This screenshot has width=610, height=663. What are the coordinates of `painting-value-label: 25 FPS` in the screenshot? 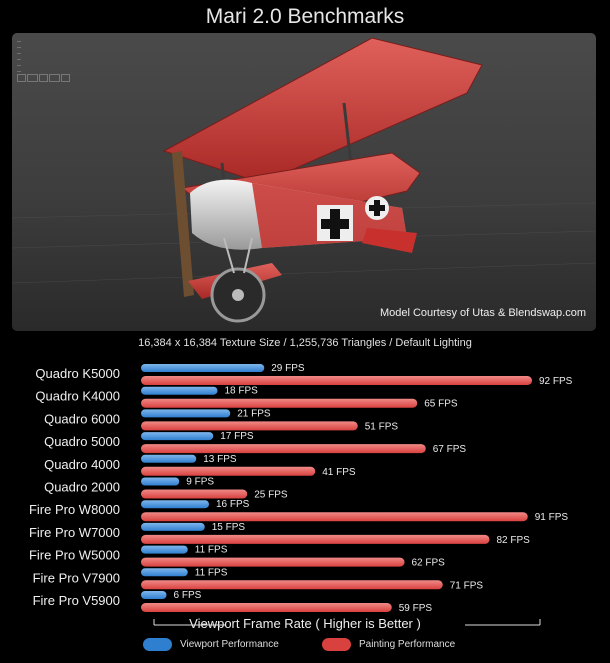 It's located at (271, 495).